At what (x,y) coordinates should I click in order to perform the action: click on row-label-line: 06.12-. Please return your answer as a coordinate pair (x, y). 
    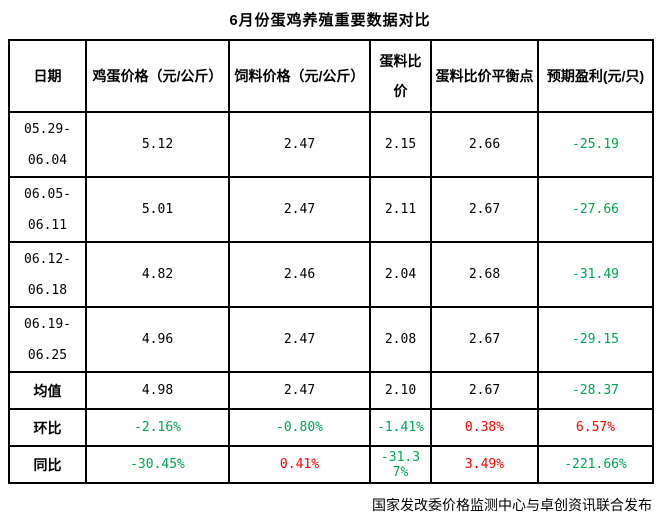
    Looking at the image, I should click on (47, 259).